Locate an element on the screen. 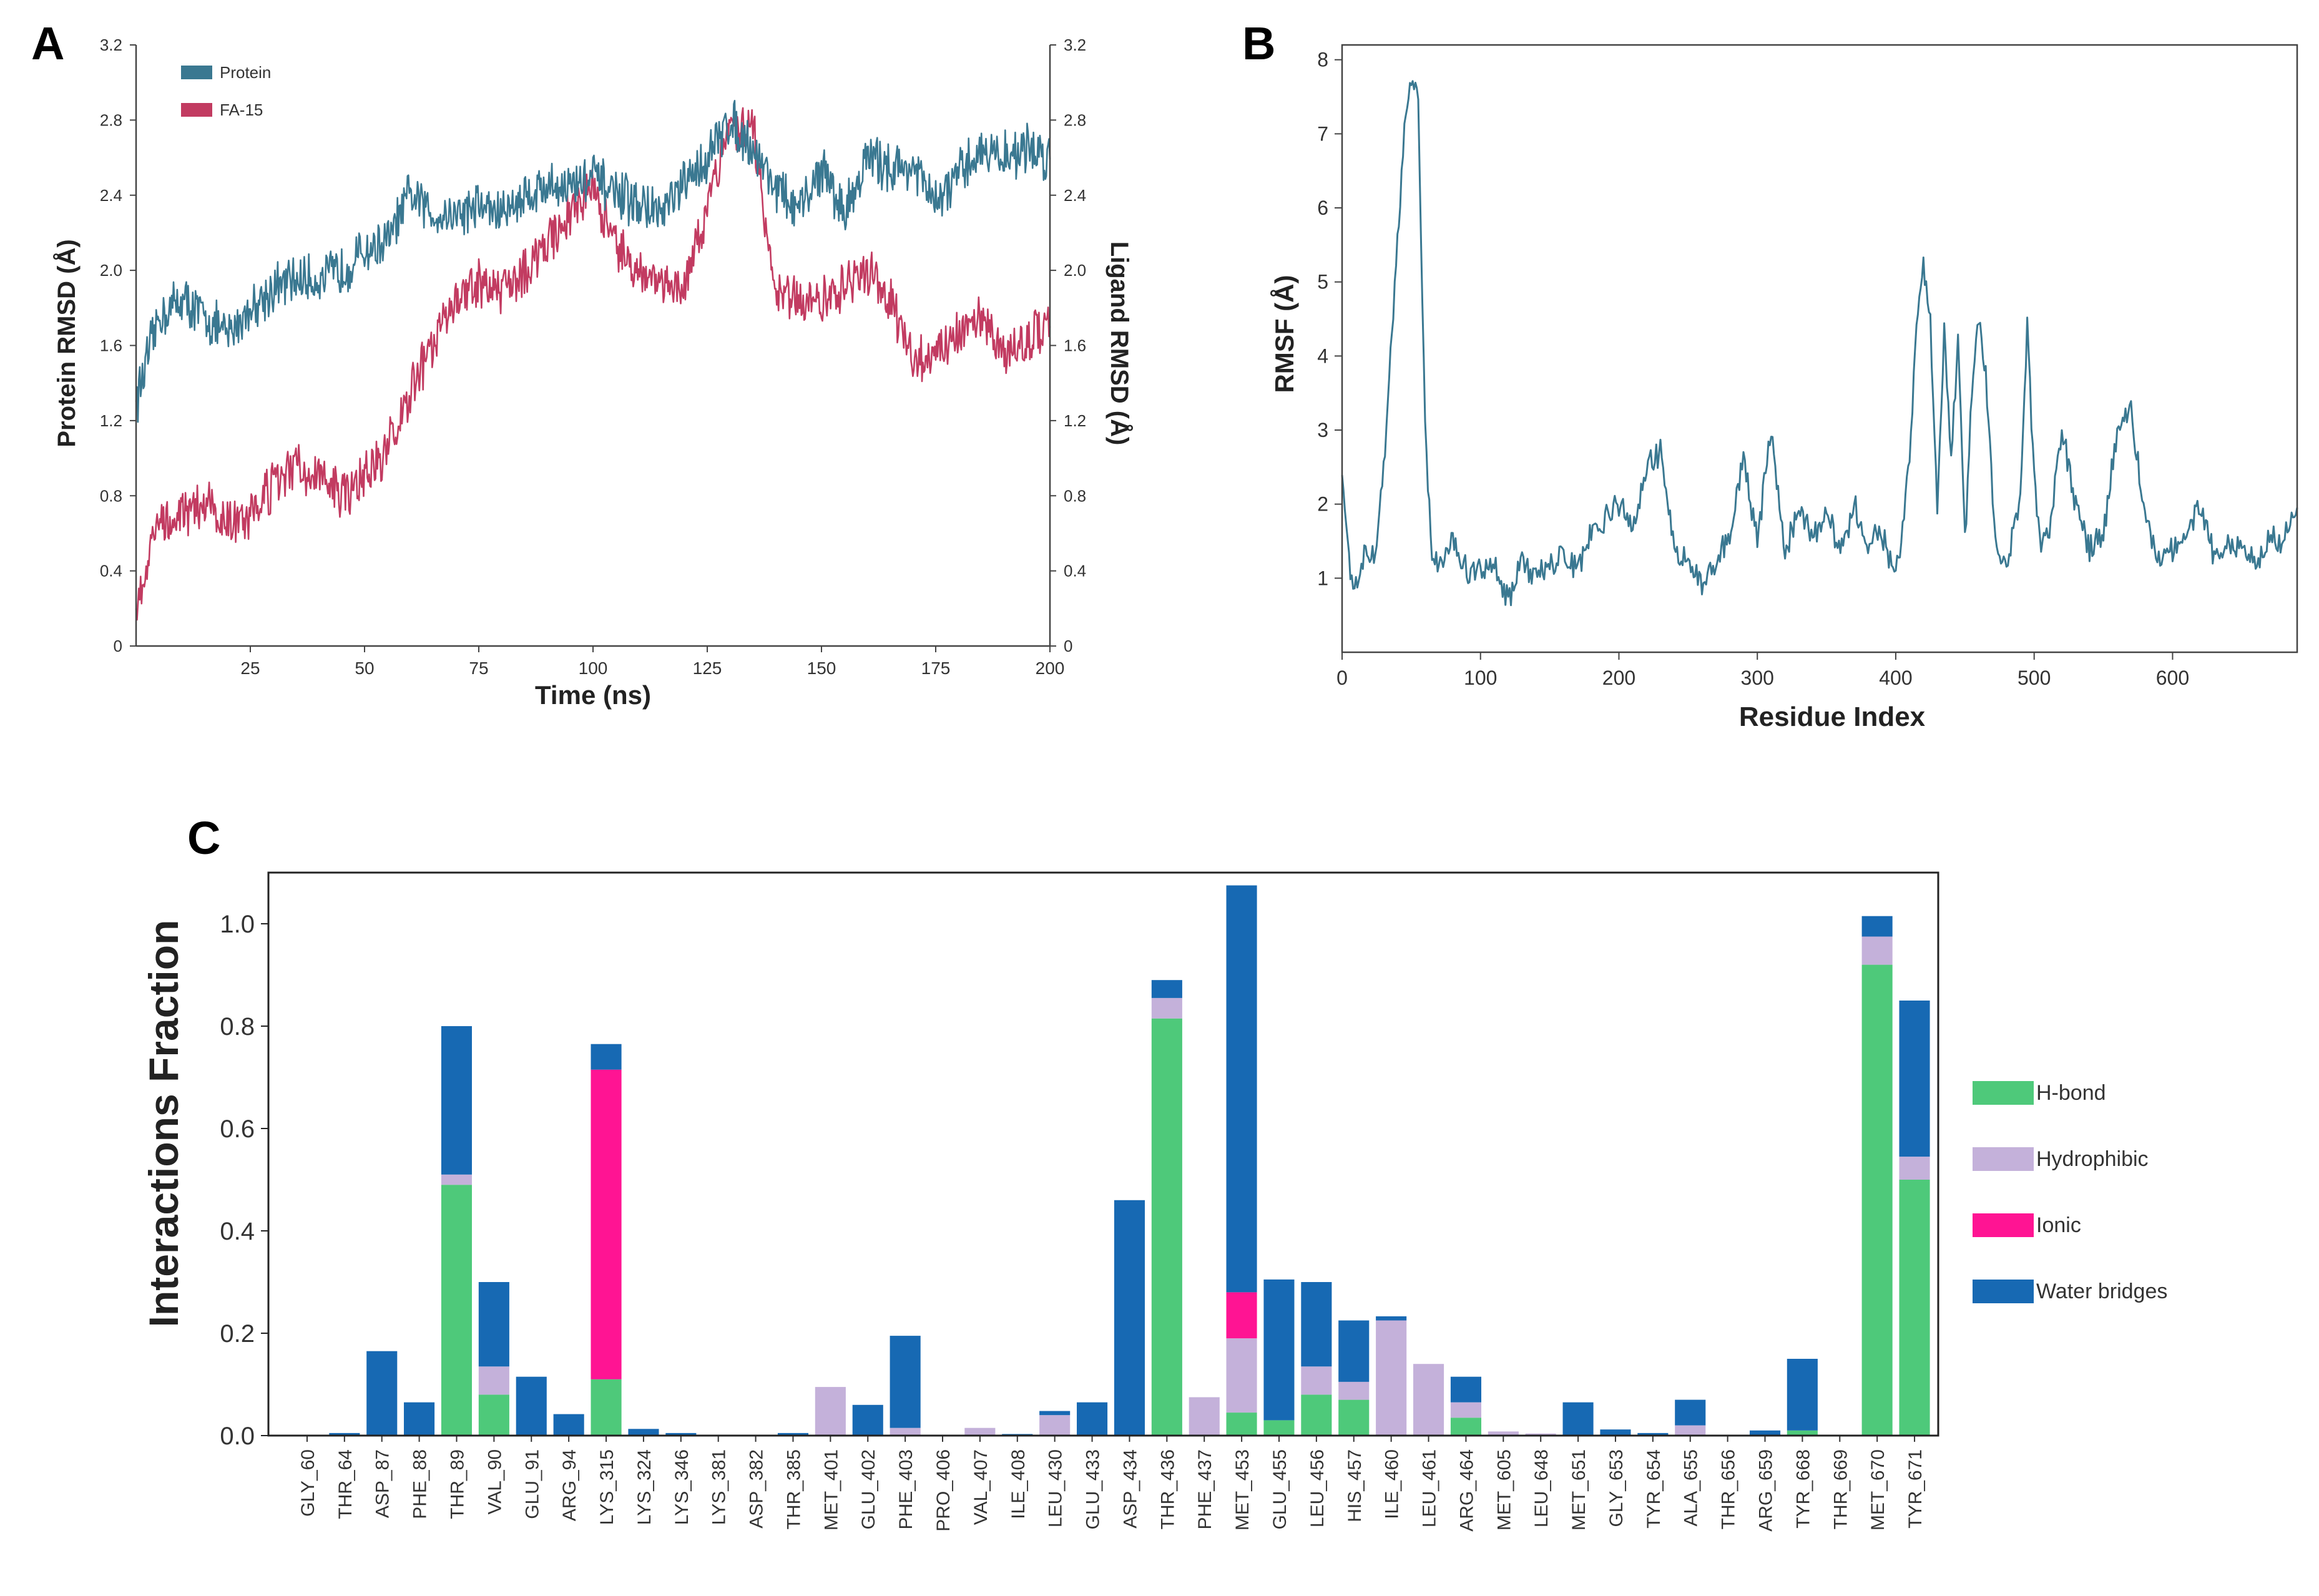 The image size is (2319, 1596). rmsd-right-tick-label: 0.4 is located at coordinates (1075, 571).